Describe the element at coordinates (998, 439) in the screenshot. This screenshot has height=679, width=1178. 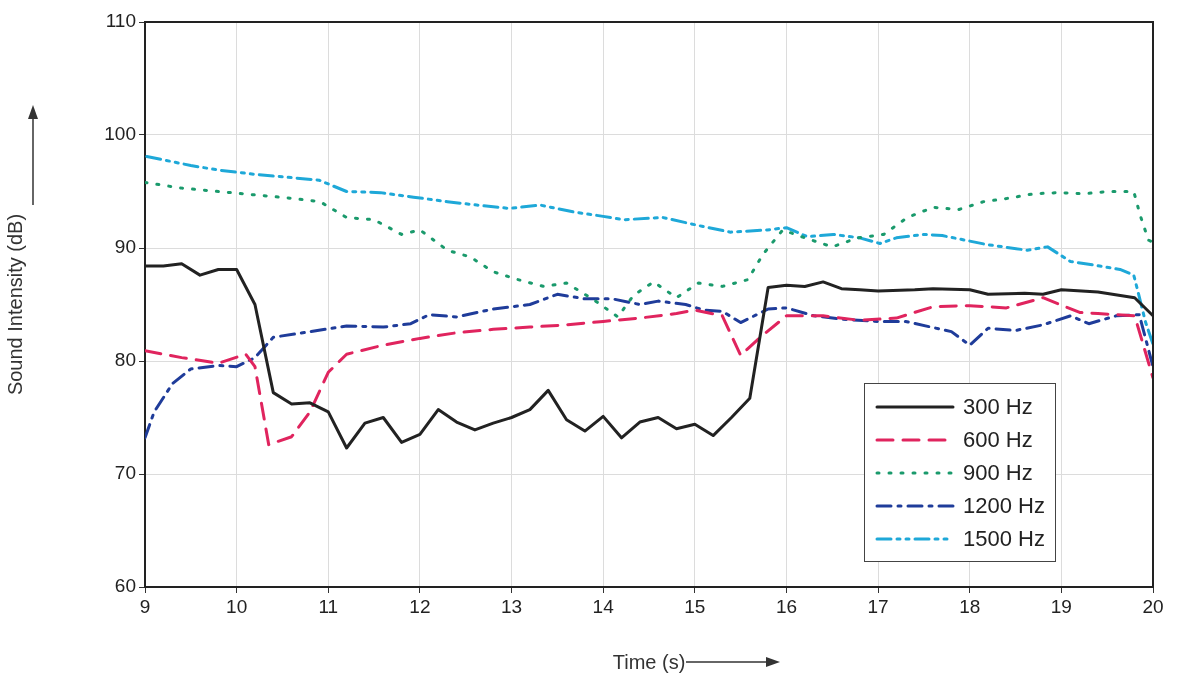
I see `legend-label: 600 Hz` at that location.